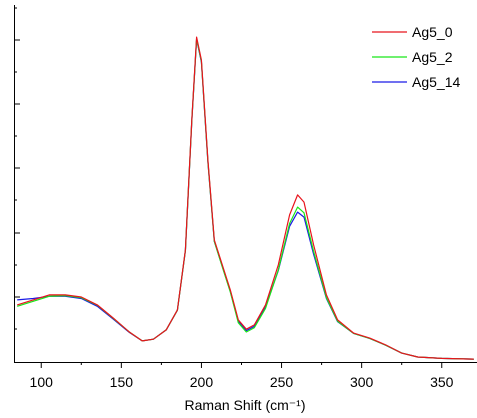 This screenshot has height=418, width=477. I want to click on x-tick-label: 100, so click(42, 382).